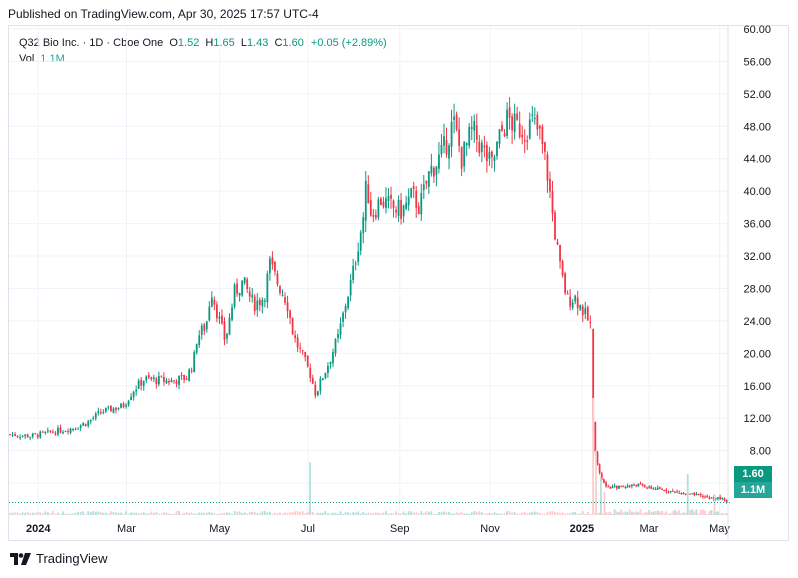 This screenshot has height=578, width=798. I want to click on y-tick-label: 16.00, so click(757, 387).